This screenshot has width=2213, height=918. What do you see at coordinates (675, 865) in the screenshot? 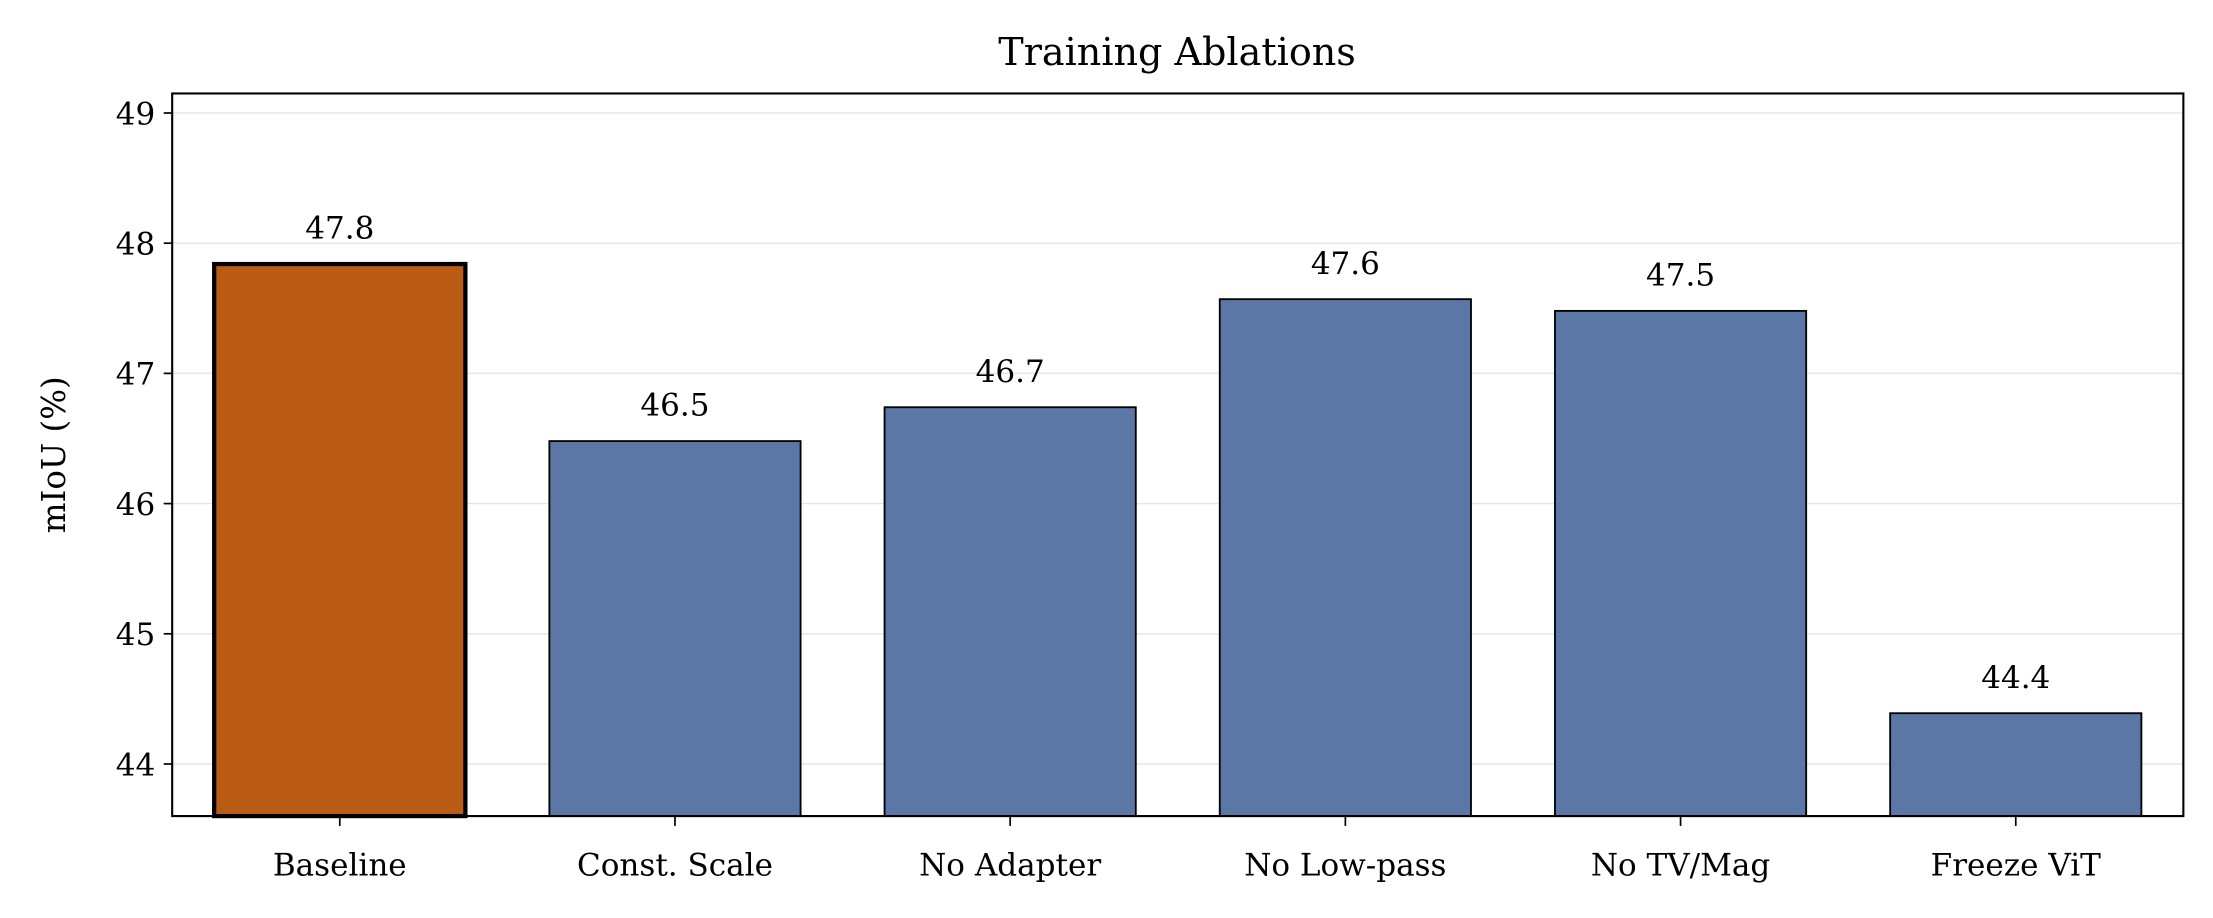
I see `x-tick-label: Const. Scale` at bounding box center [675, 865].